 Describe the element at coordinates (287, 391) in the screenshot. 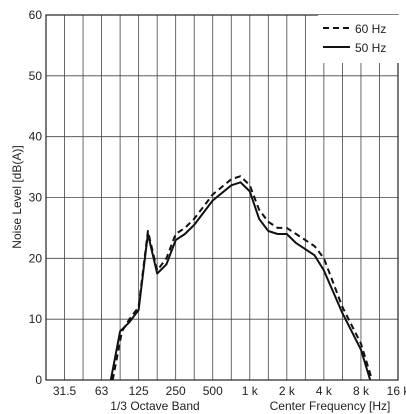

I see `x-tick-label: 2 k` at that location.